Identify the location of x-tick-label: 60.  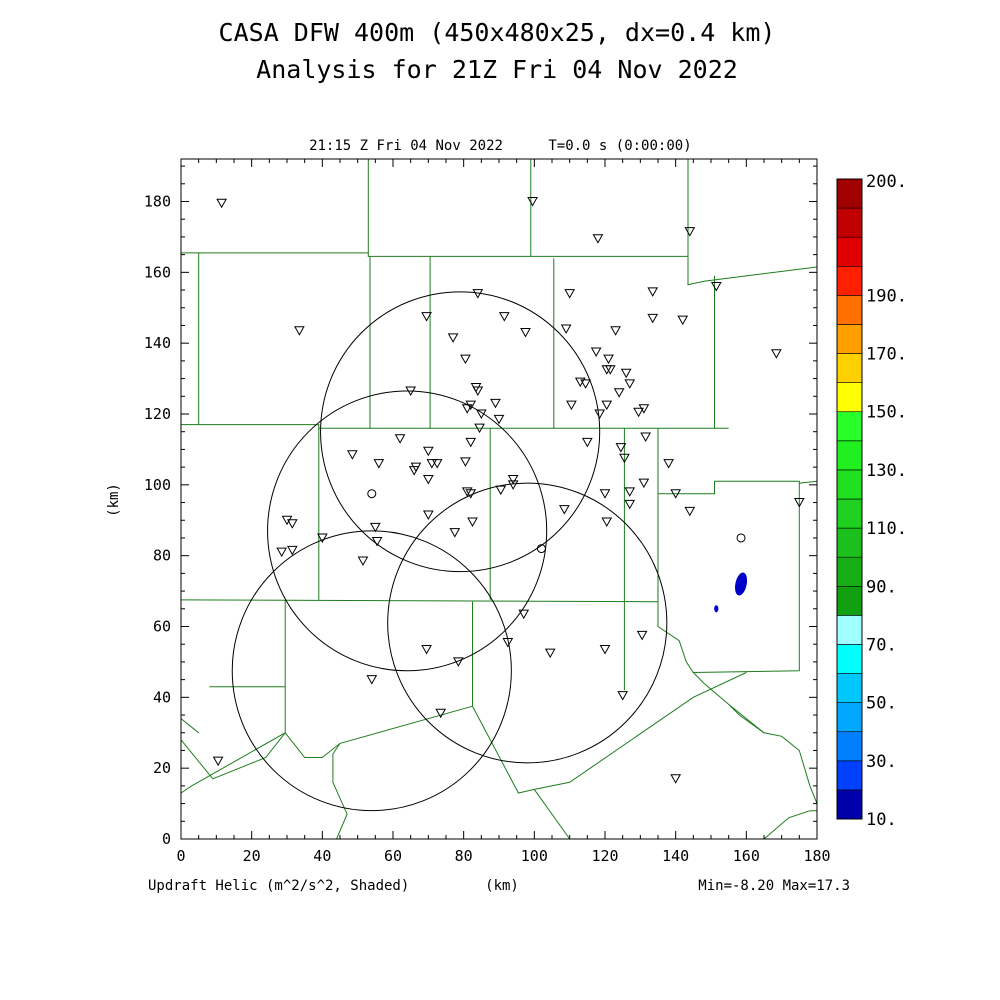
(393, 856).